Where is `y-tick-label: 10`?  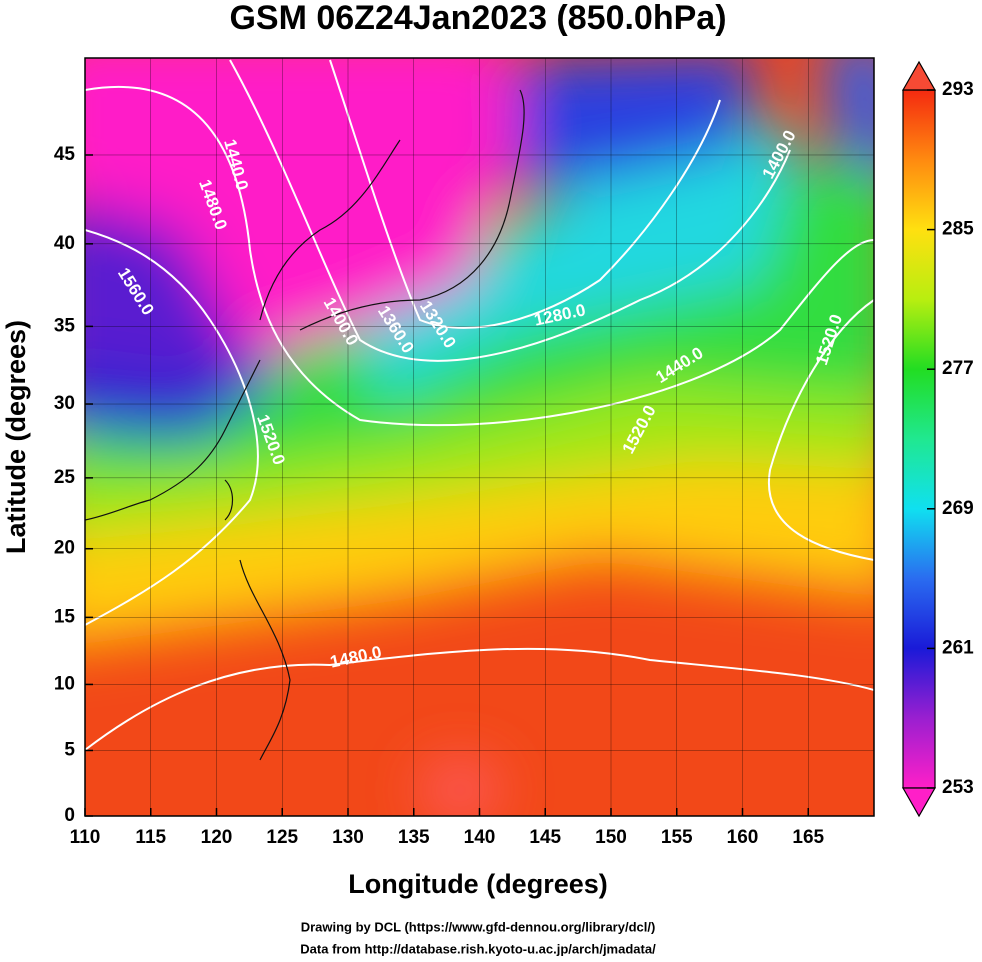
y-tick-label: 10 is located at coordinates (64, 683).